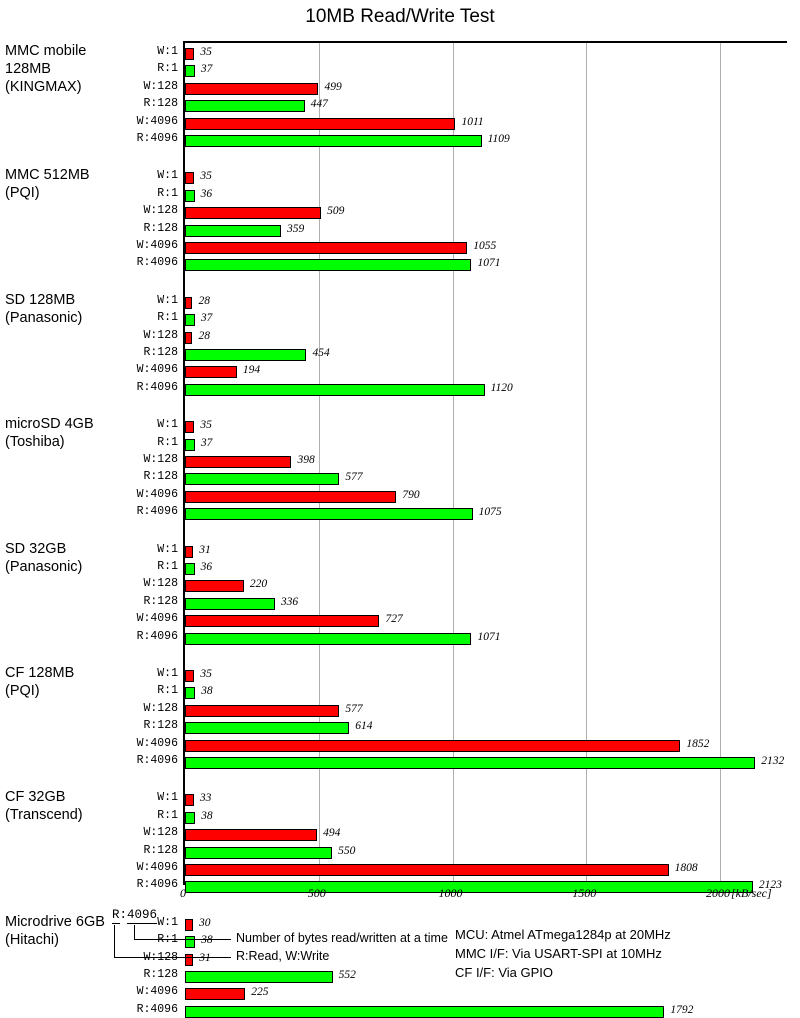 The width and height of the screenshot is (800, 1018). Describe the element at coordinates (40, 673) in the screenshot. I see `device-name-line: CF 128MB` at that location.